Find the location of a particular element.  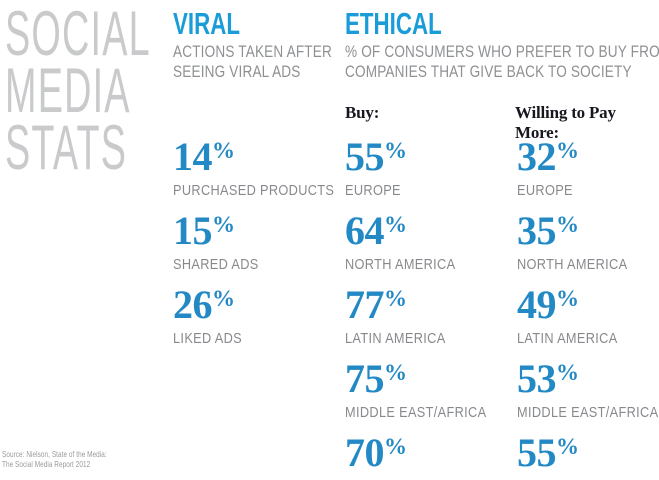

ethical-heading-text: ETHICAL is located at coordinates (393, 23).